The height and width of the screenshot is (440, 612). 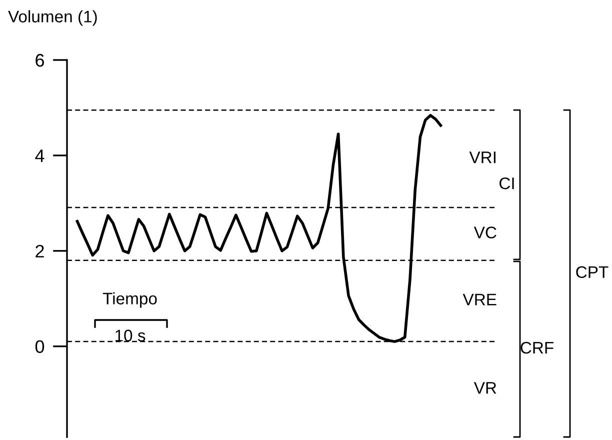 What do you see at coordinates (537, 348) in the screenshot?
I see `text: CRF` at bounding box center [537, 348].